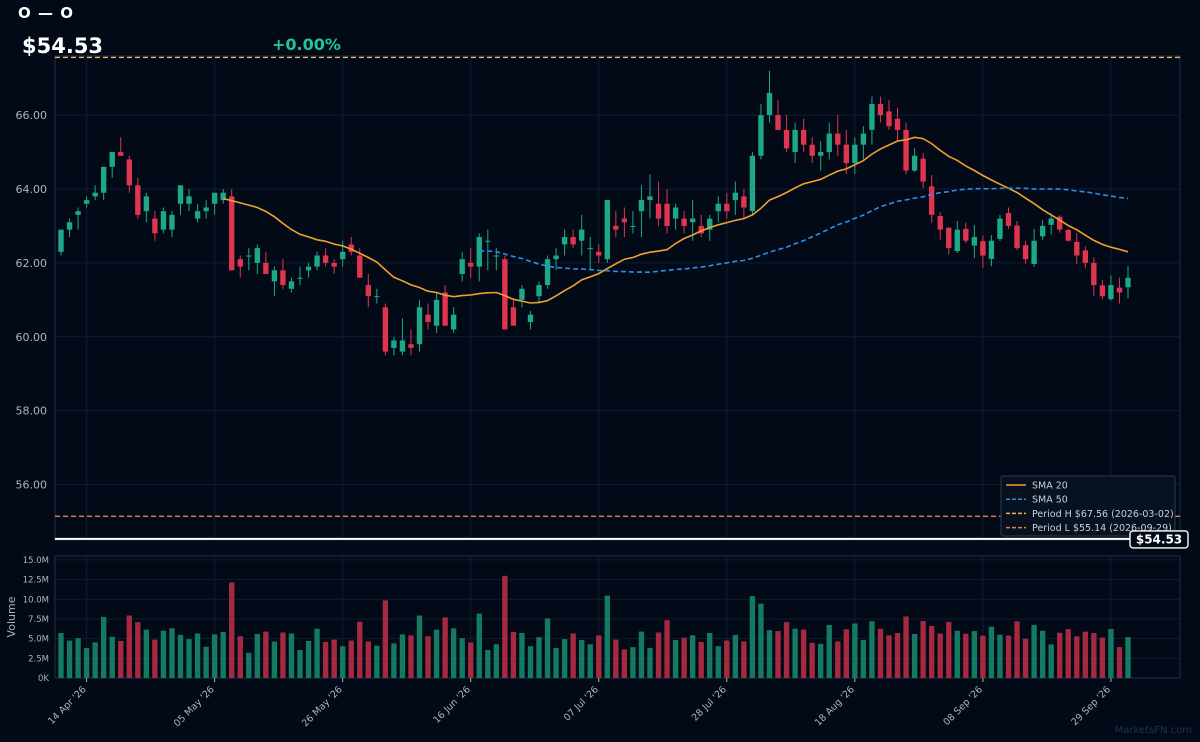  I want to click on last-price-box, so click(1159, 539).